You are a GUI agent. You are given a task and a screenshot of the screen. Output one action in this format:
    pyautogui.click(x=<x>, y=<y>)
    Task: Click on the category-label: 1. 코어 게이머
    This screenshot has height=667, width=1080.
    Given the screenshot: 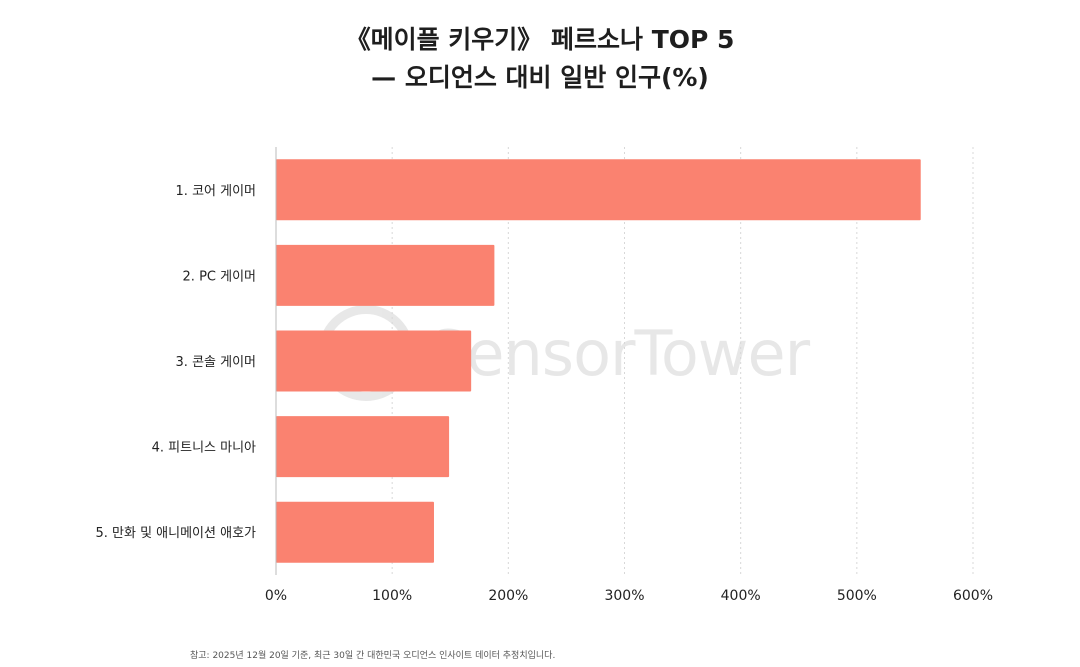 What is the action you would take?
    pyautogui.click(x=216, y=191)
    